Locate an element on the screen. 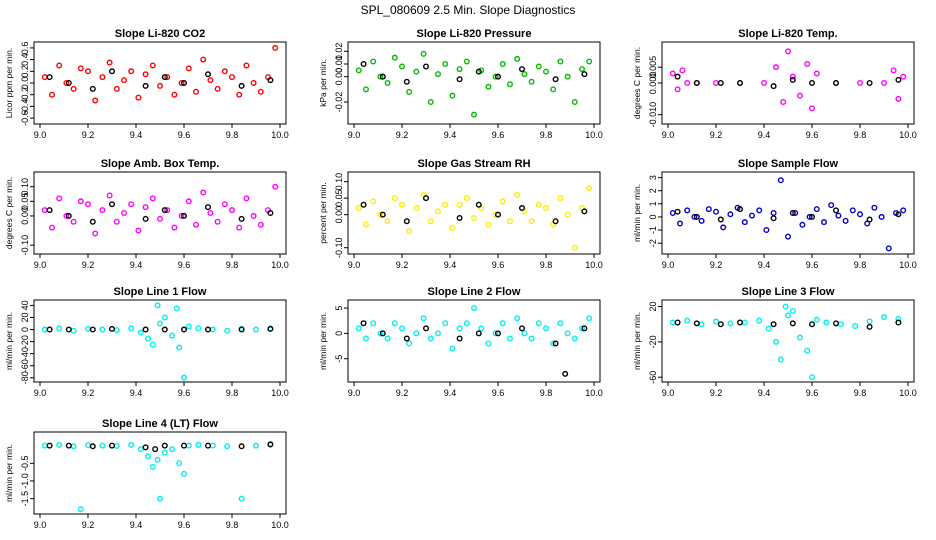 The image size is (936, 540). y-tick-label: 0.10 is located at coordinates (339, 182).